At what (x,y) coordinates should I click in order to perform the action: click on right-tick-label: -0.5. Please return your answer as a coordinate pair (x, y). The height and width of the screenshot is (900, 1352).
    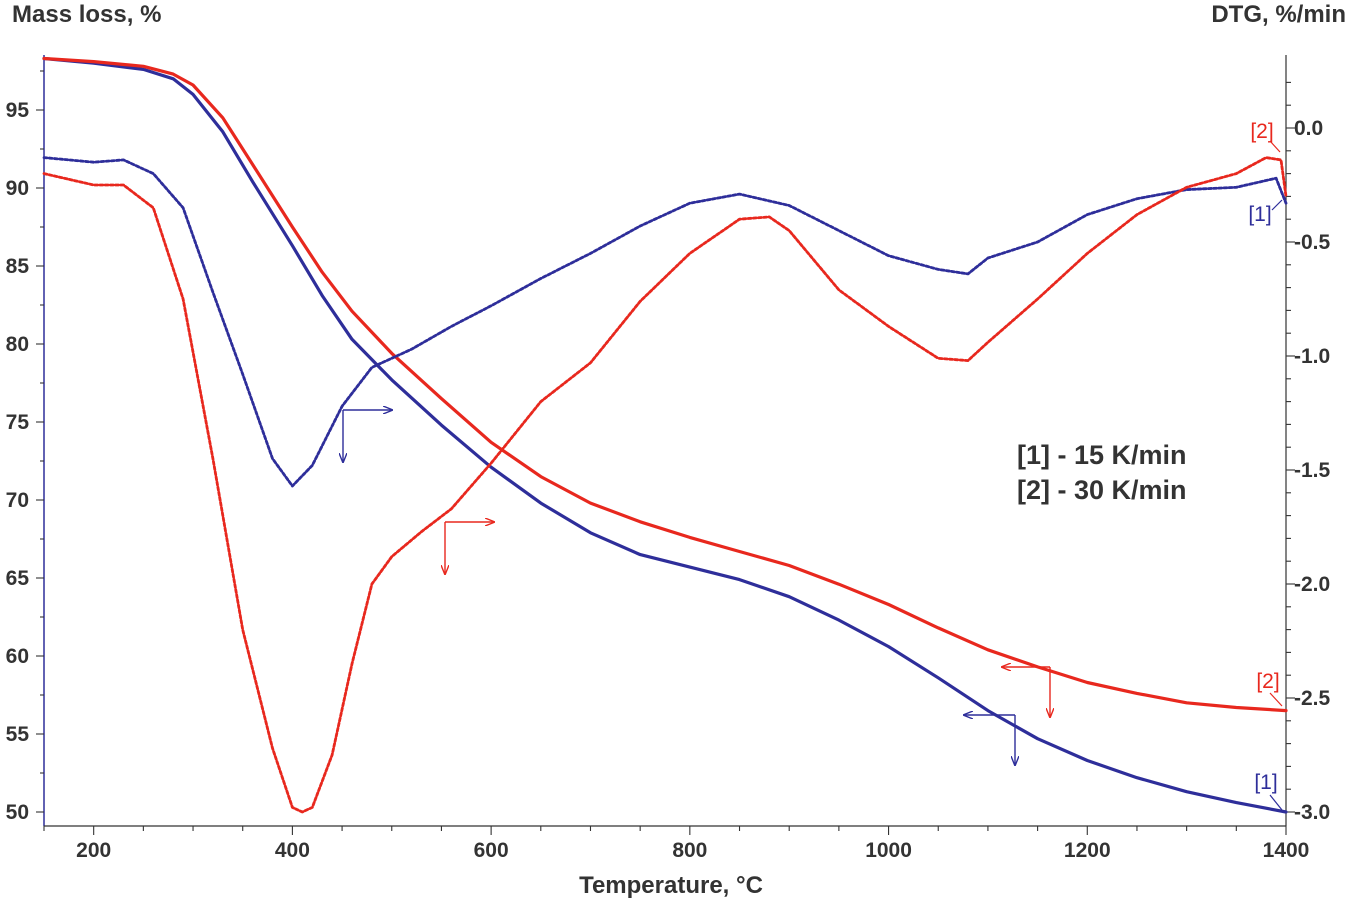
    Looking at the image, I should click on (1312, 242).